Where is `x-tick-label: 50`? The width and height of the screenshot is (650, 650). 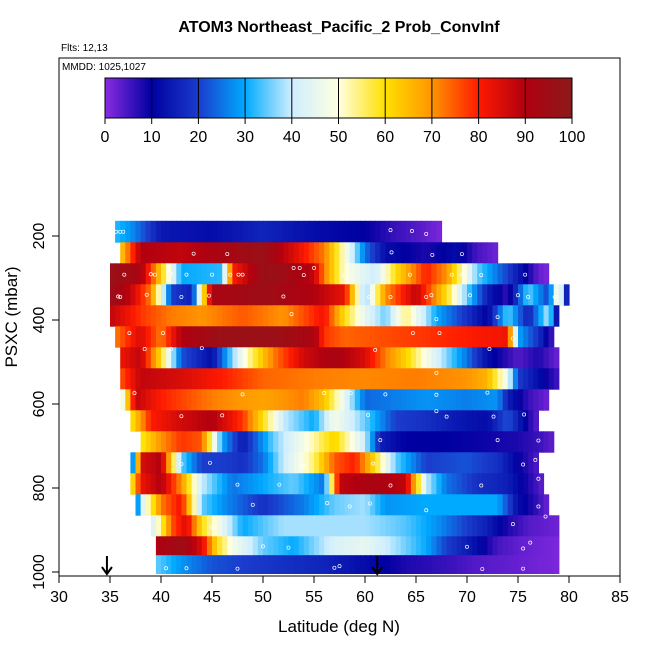
x-tick-label: 50 is located at coordinates (263, 597).